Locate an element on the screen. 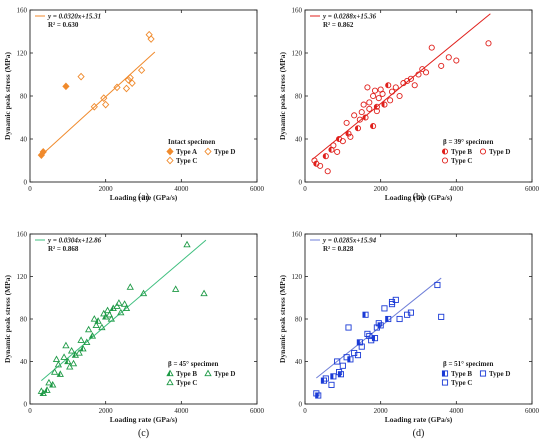  panel-c-ytick-label-80: 80 is located at coordinates (24, 320).